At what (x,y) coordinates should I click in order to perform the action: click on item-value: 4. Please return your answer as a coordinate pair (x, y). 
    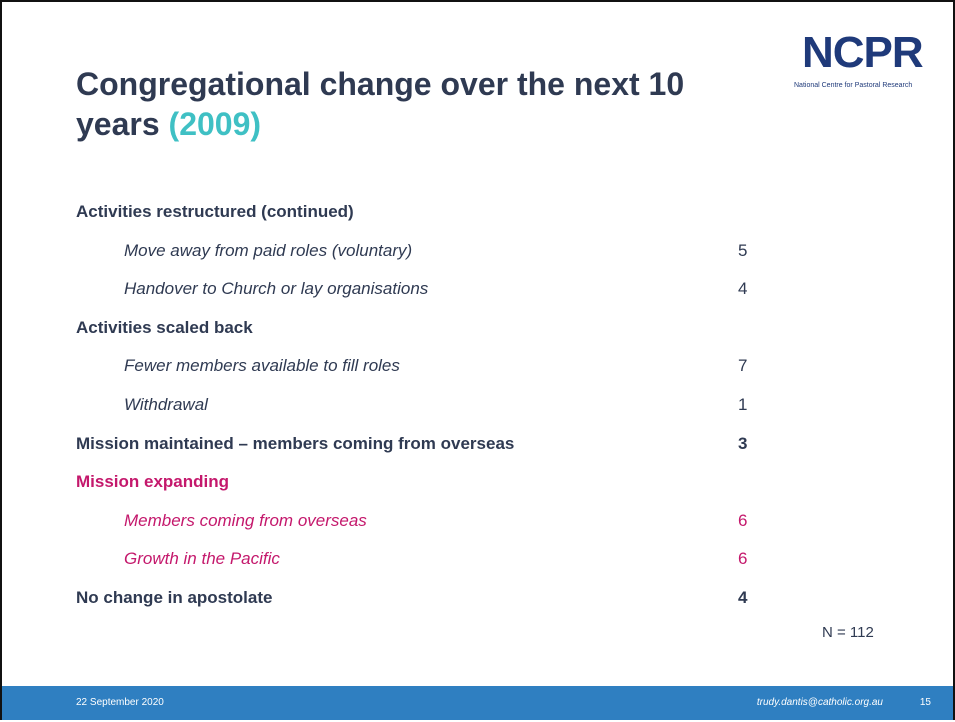
    Looking at the image, I should click on (743, 289).